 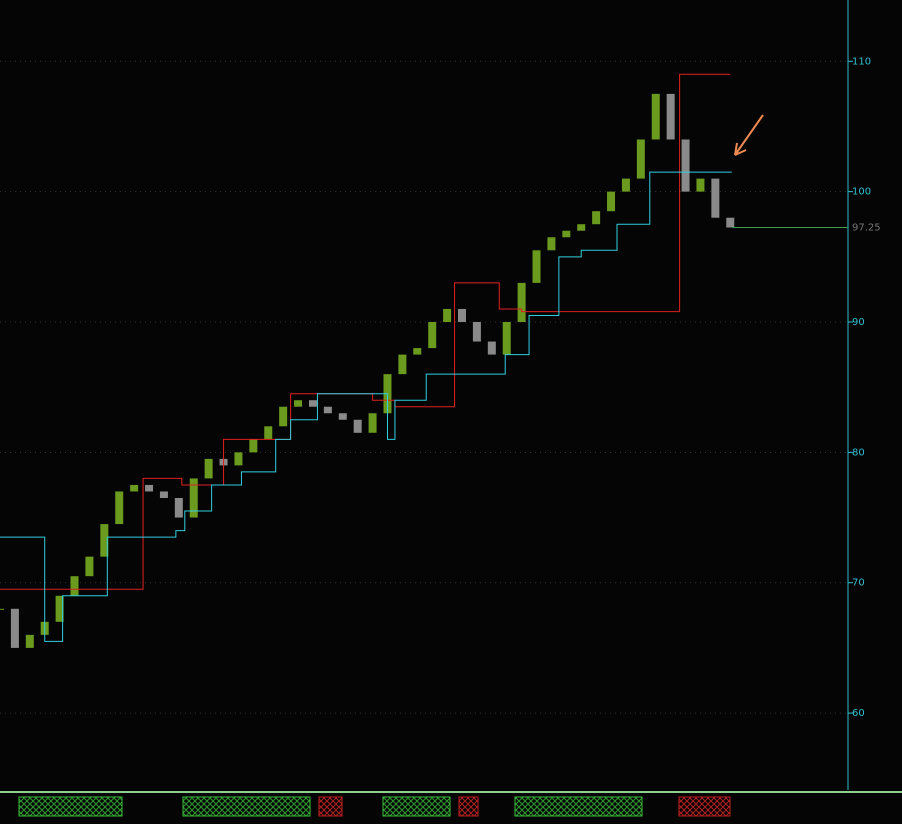 I want to click on y-tick-label: 110, so click(x=861, y=61).